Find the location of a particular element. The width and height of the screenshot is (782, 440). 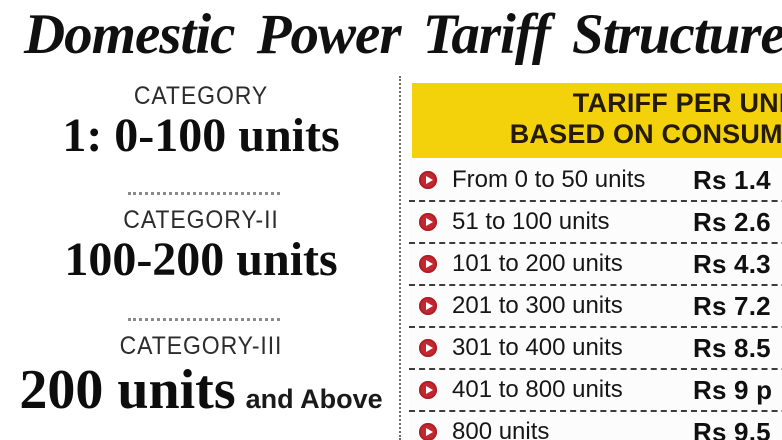

category-range-text: 200 units is located at coordinates (127, 390).